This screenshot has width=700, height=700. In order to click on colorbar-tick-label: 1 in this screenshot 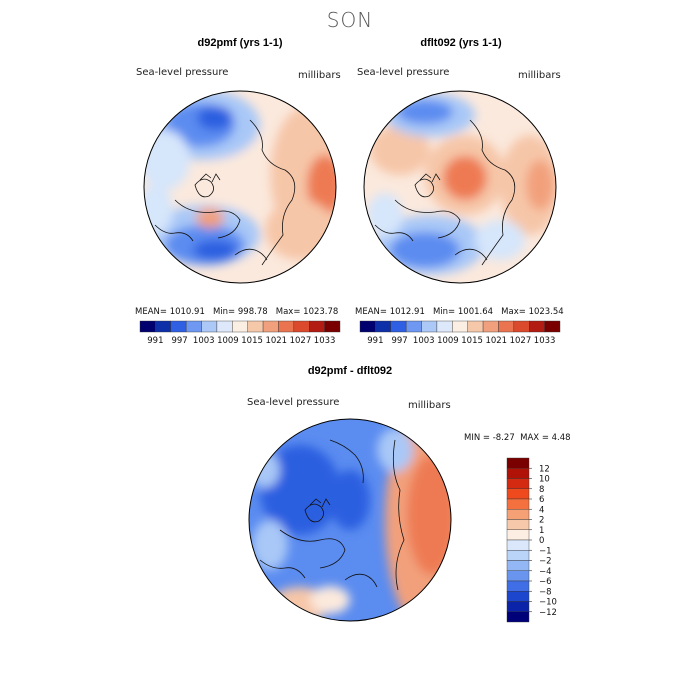, I will do `click(541, 531)`.